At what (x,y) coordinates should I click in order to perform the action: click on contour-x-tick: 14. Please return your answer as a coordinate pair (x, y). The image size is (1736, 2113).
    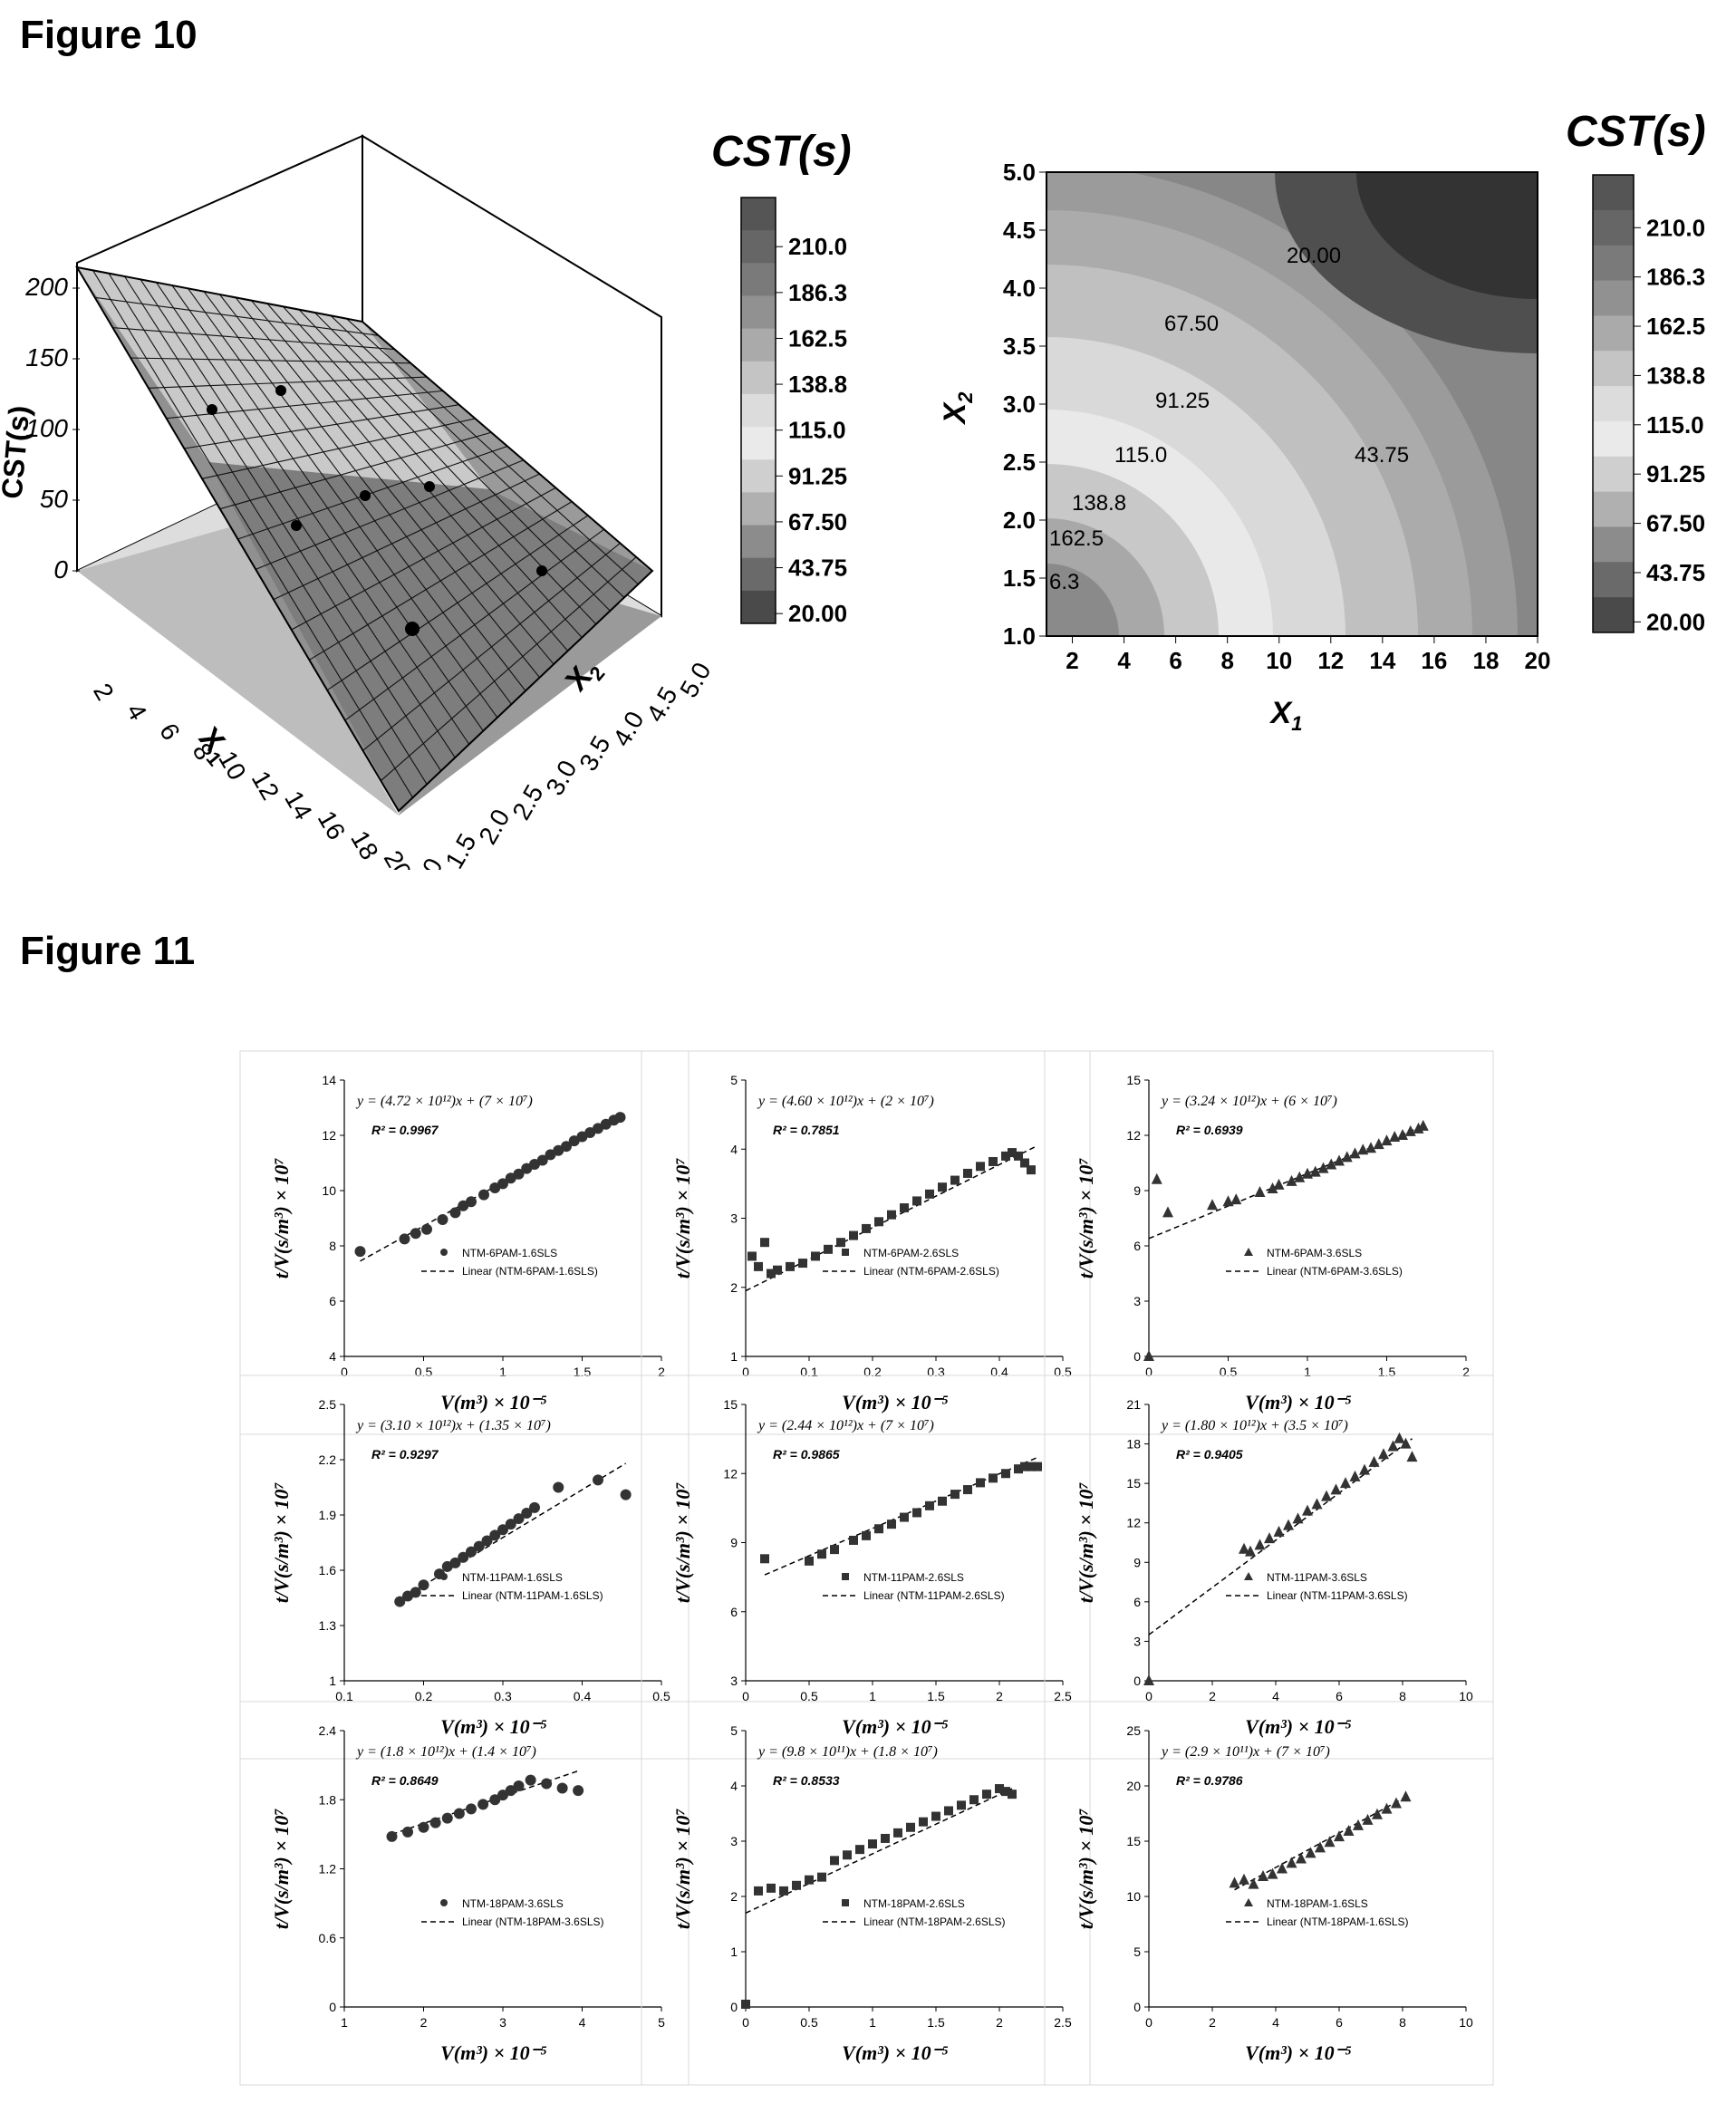
    Looking at the image, I should click on (1382, 660).